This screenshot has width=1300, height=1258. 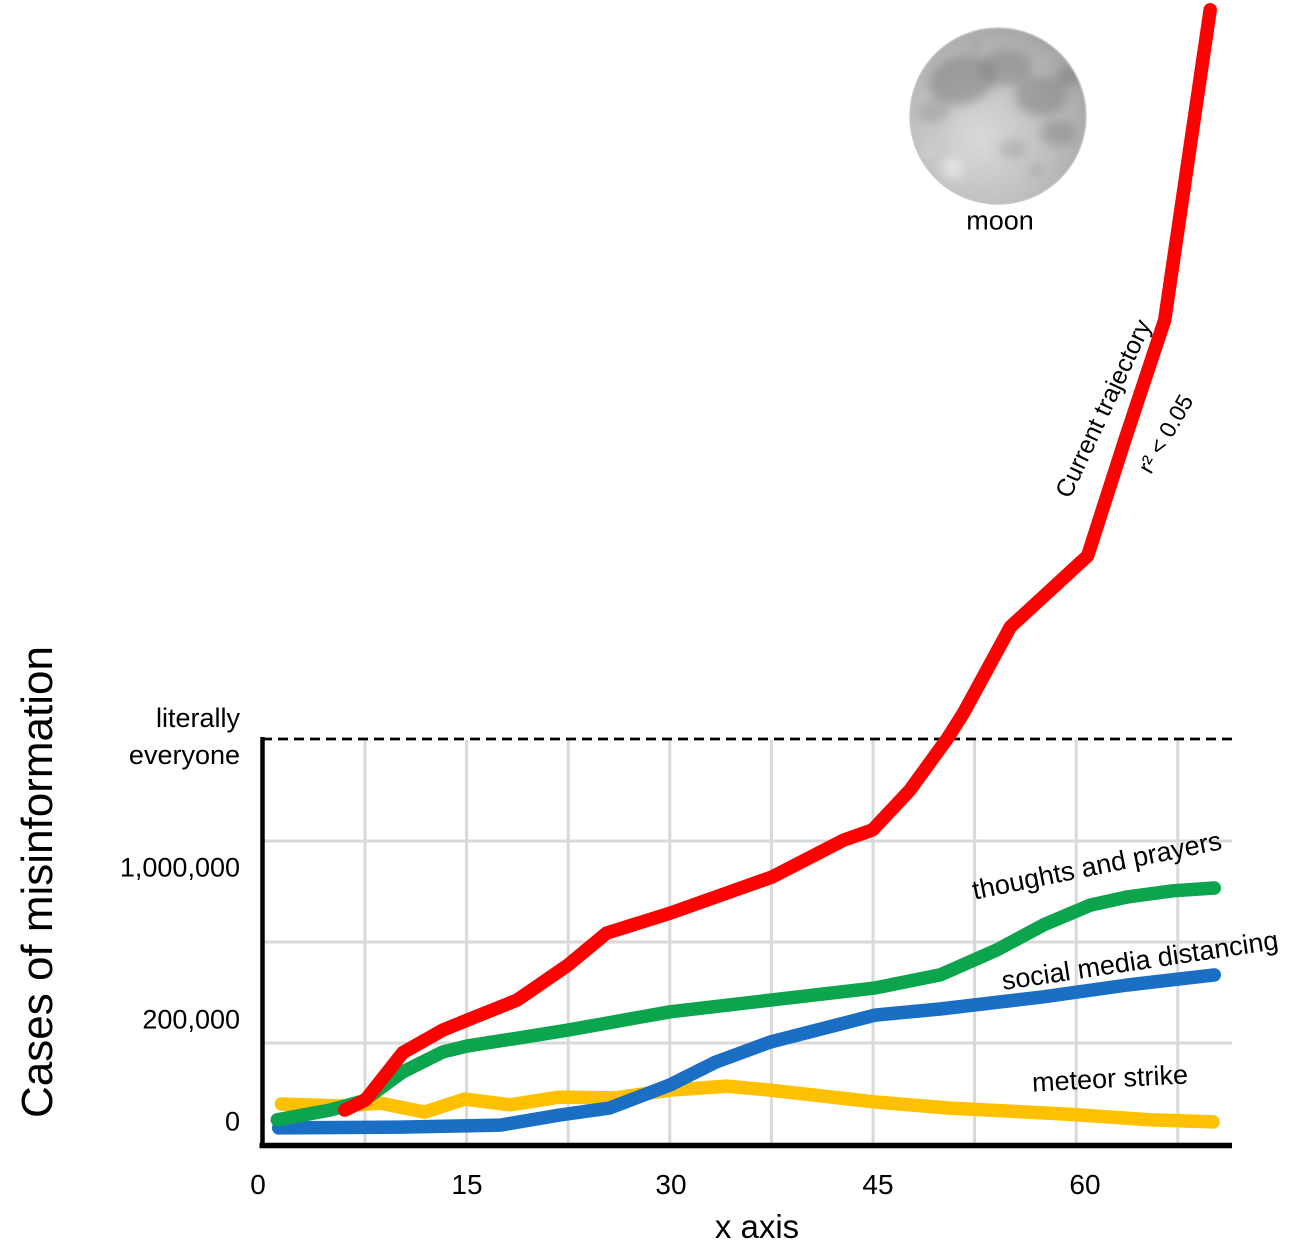 I want to click on moon-caption: moon, so click(x=1000, y=220).